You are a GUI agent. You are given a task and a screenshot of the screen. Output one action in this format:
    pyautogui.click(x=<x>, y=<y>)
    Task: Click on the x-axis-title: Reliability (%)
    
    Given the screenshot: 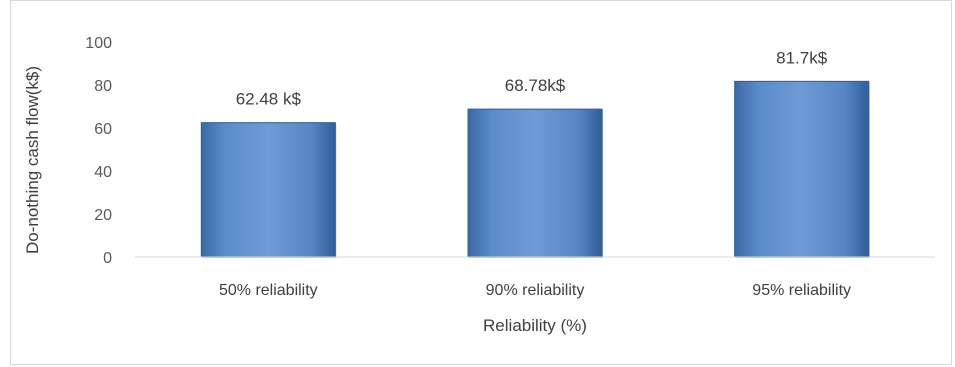 What is the action you would take?
    pyautogui.click(x=535, y=325)
    